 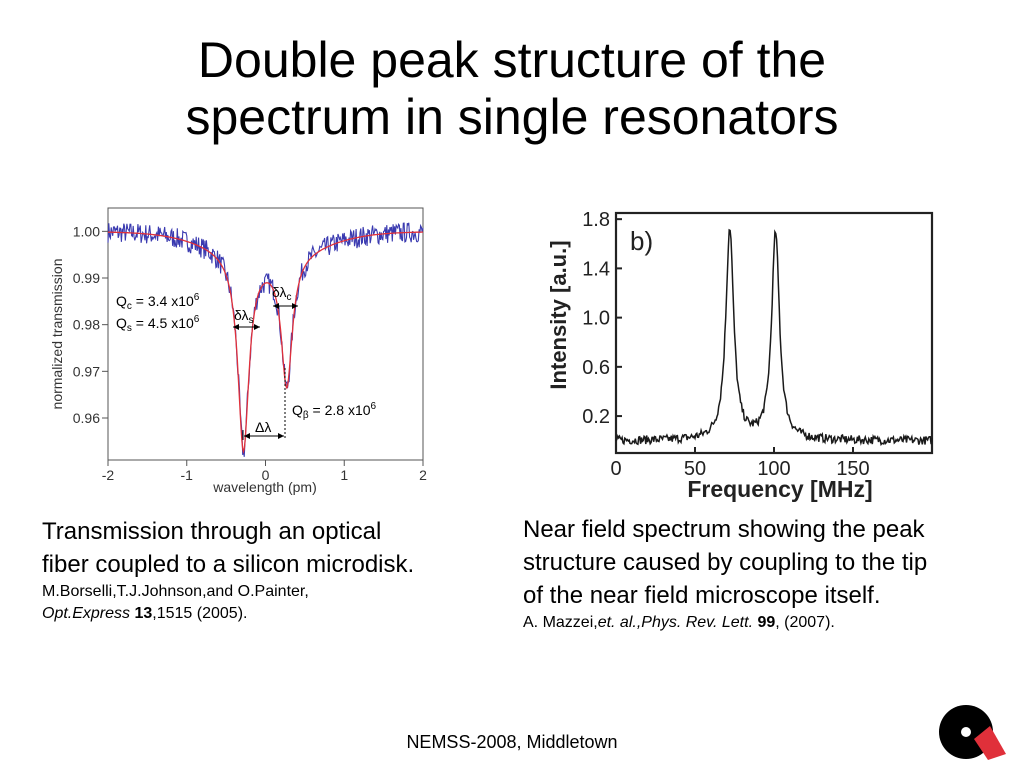 I want to click on y-tick-label: 1.8, so click(x=596, y=220).